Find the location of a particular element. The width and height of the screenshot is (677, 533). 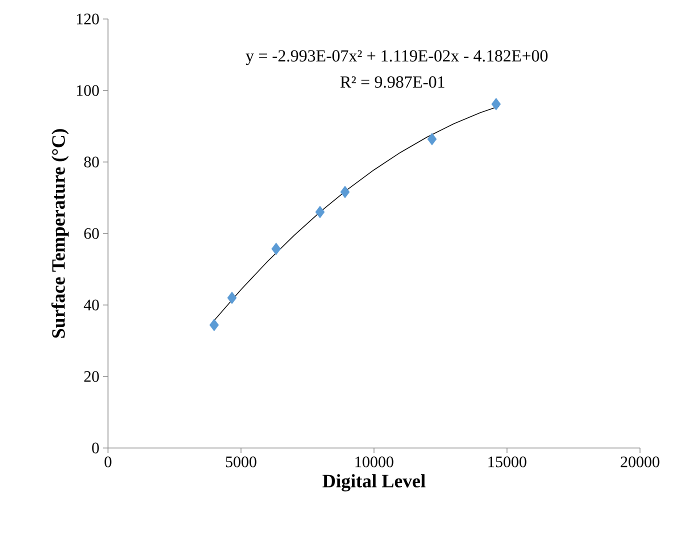

y-axis-title: Surface Temperature (°C) is located at coordinates (60, 233).